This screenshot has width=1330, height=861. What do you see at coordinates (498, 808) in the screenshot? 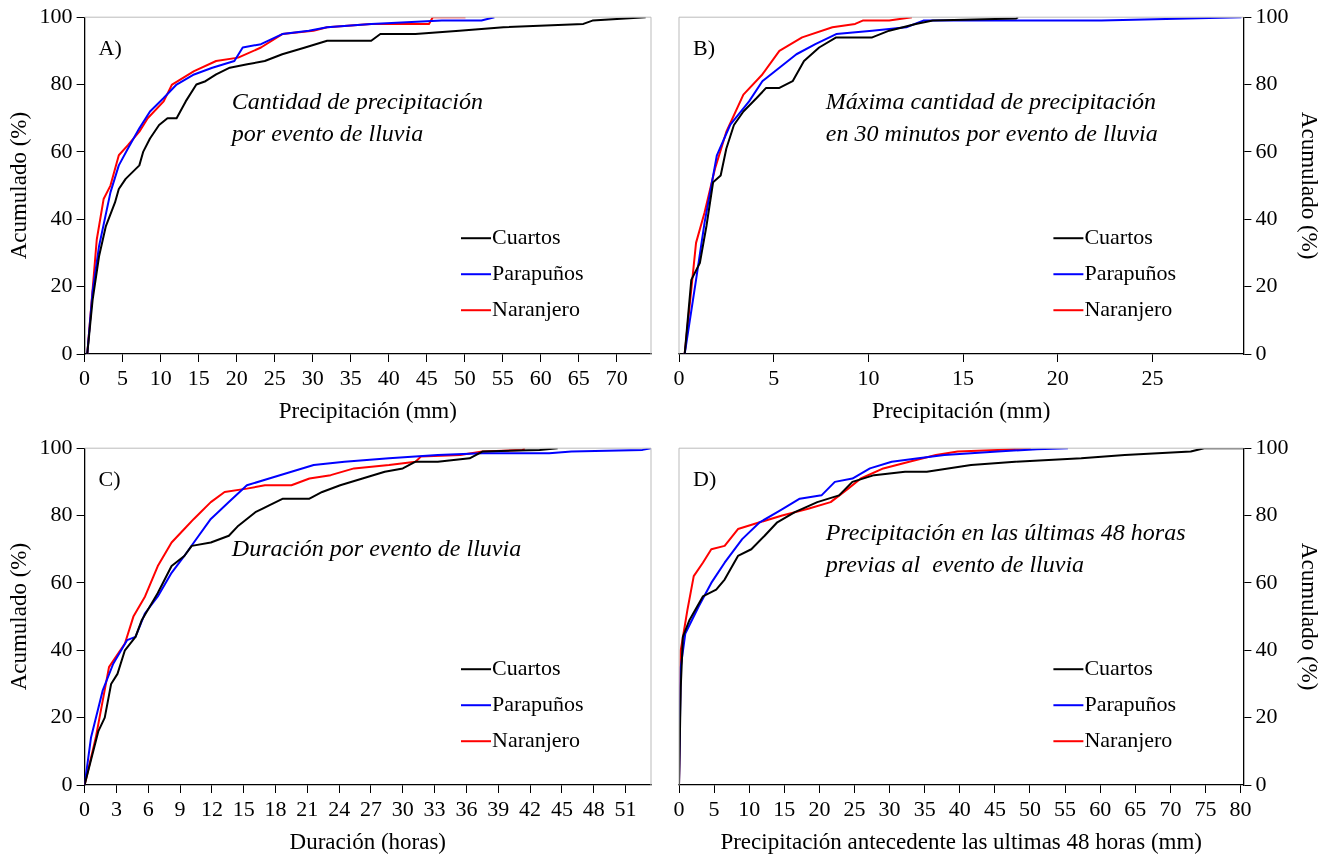
I see `x-tick-label: 39` at bounding box center [498, 808].